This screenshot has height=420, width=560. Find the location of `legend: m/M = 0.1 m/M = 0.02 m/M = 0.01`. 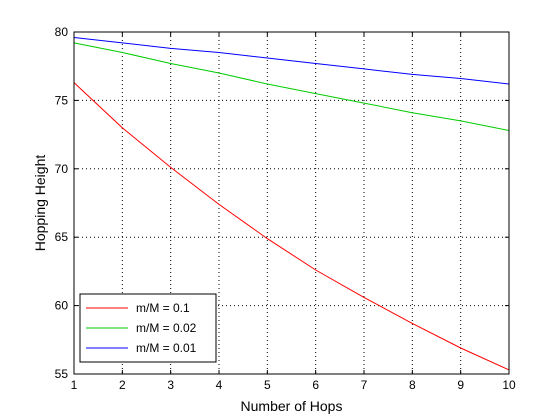

legend: m/M = 0.1 m/M = 0.02 m/M = 0.01 is located at coordinates (148, 328).